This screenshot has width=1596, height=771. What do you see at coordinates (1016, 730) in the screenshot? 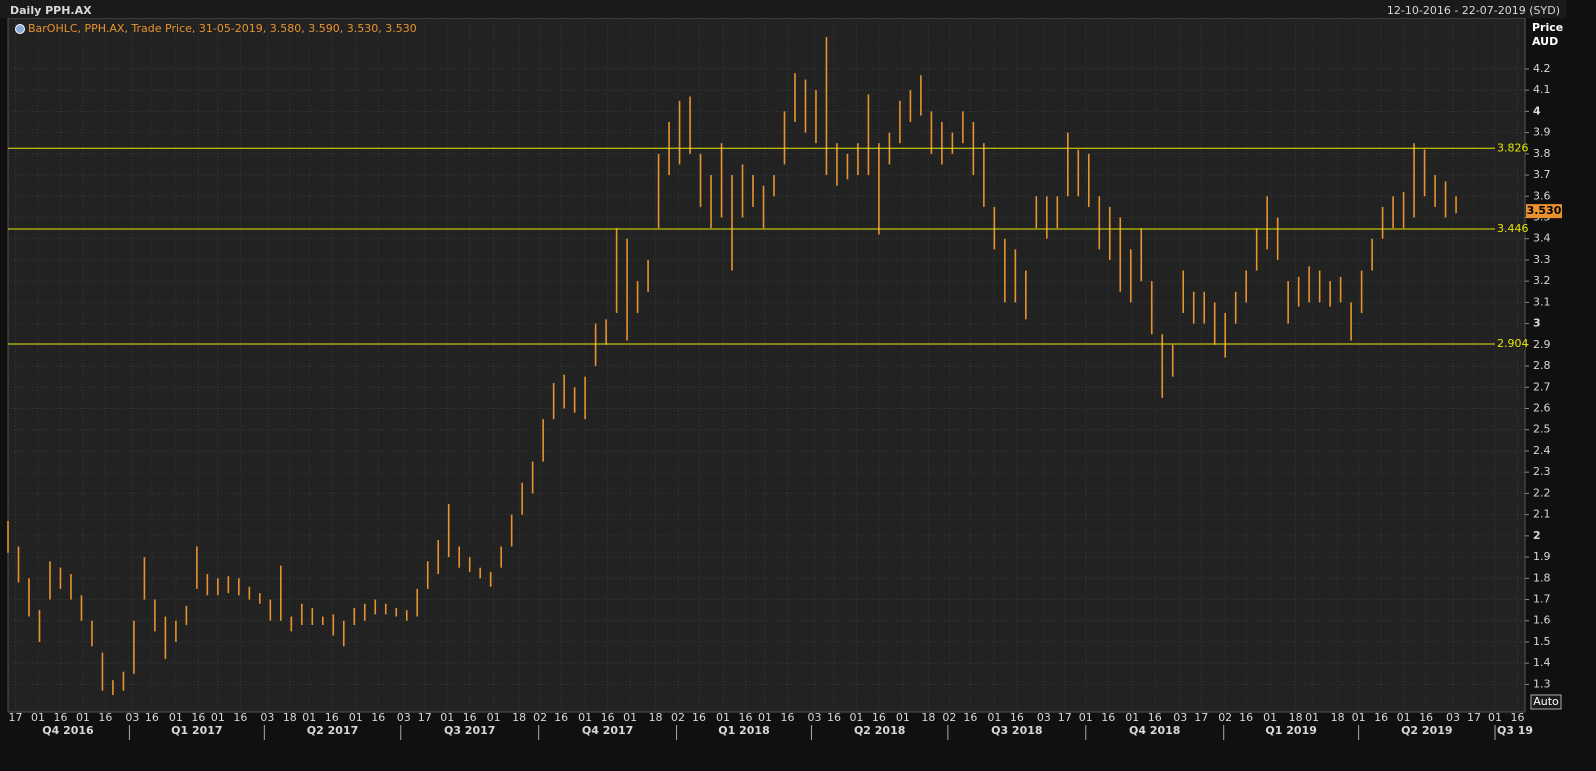
I see `quarter-label: Q3 2018` at bounding box center [1016, 730].